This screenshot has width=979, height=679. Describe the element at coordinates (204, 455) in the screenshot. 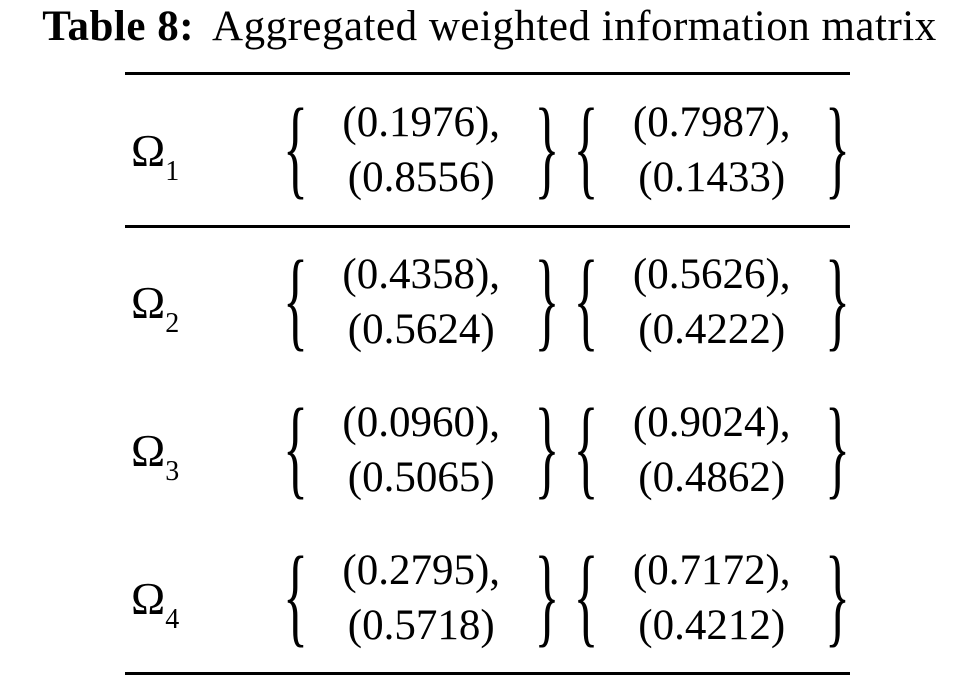

I see `row-label-omega-3: Ω3` at that location.